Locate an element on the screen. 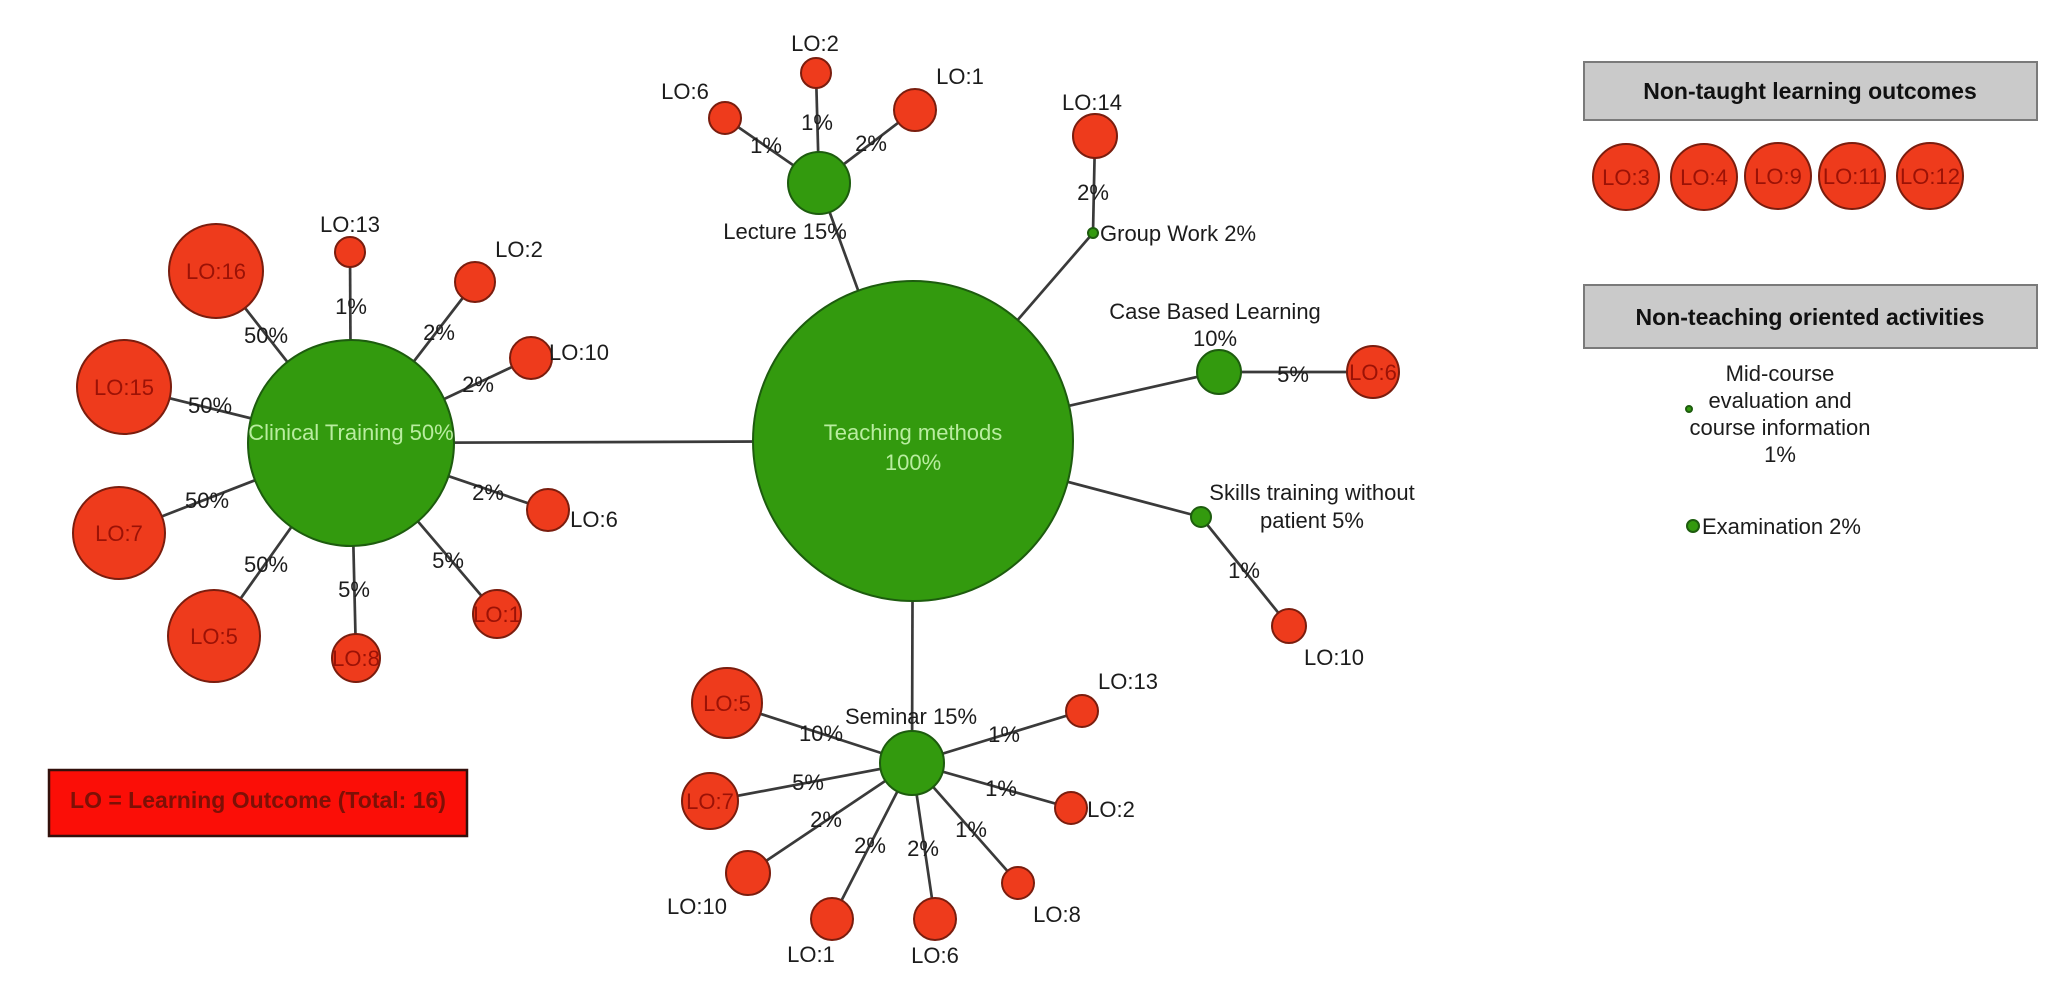  svg-text: Seminar 15% is located at coordinates (911, 716).